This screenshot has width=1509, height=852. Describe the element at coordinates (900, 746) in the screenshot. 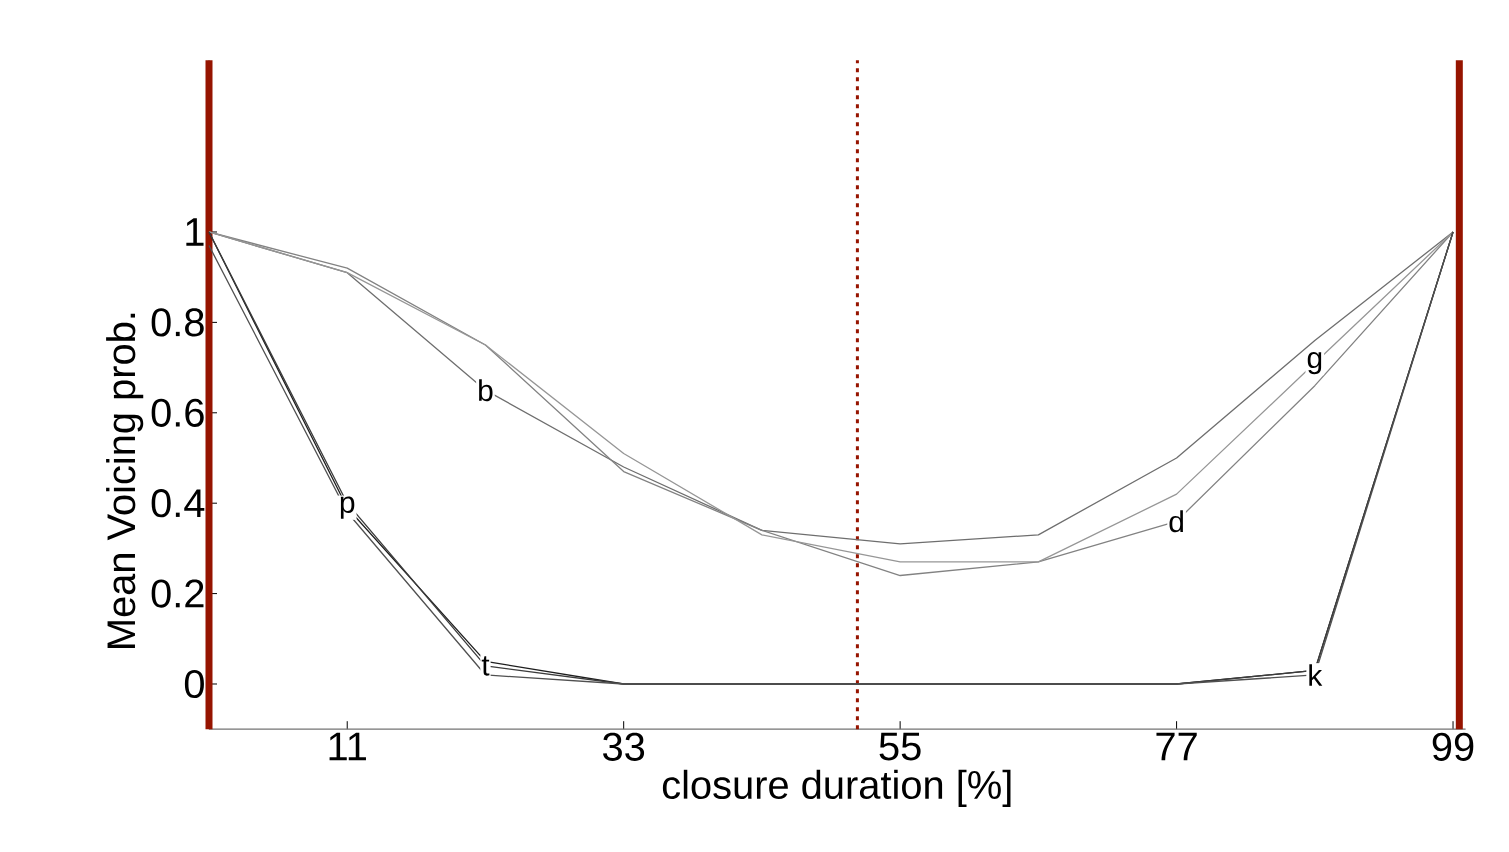

I see `x-tick-label: 55` at that location.